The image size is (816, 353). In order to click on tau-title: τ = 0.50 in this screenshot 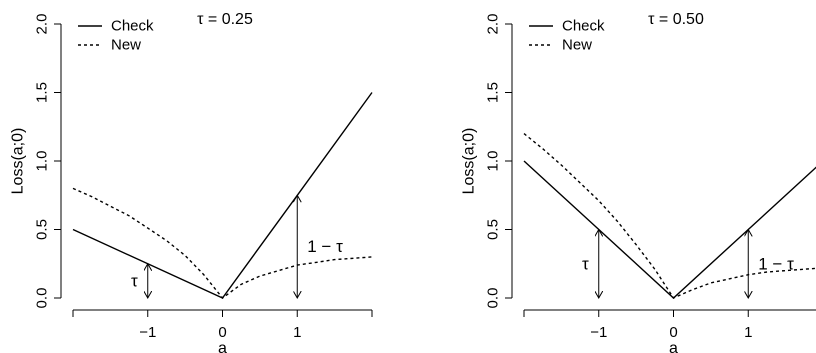, I will do `click(676, 19)`.